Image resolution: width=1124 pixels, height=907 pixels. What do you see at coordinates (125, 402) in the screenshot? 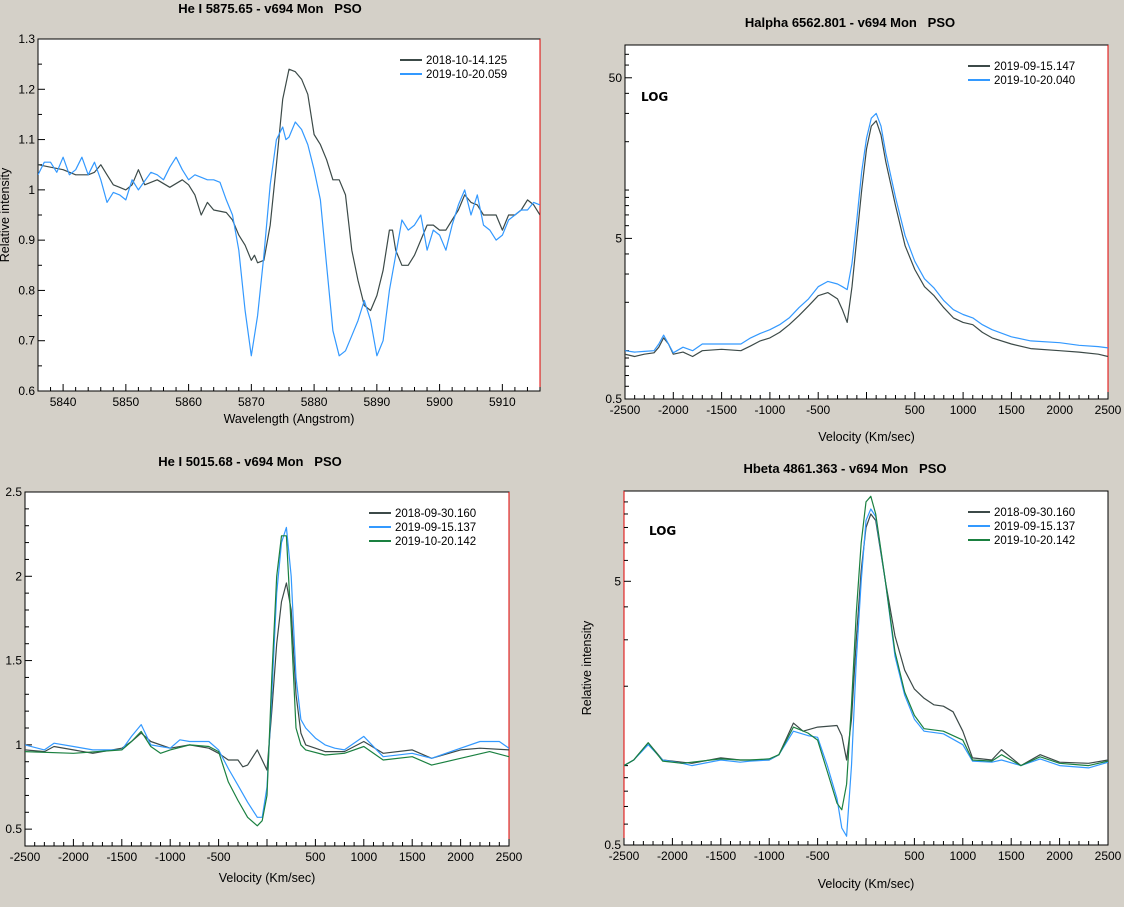
I see `x-tick-label: 5850` at bounding box center [125, 402].